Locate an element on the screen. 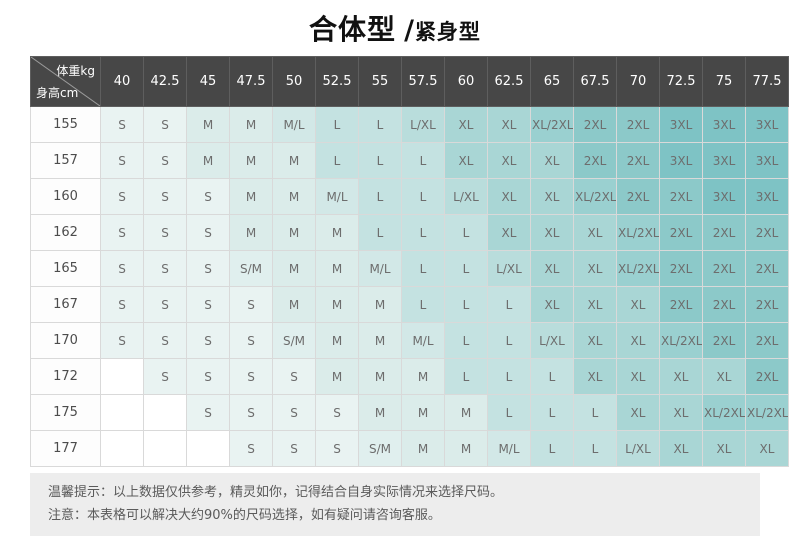 Image resolution: width=790 pixels, height=548 pixels. weight-header-cell: 65 is located at coordinates (552, 82).